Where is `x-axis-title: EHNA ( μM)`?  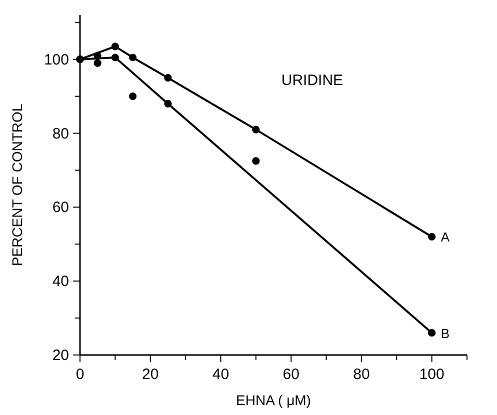
x-axis-title: EHNA ( μM) is located at coordinates (273, 400).